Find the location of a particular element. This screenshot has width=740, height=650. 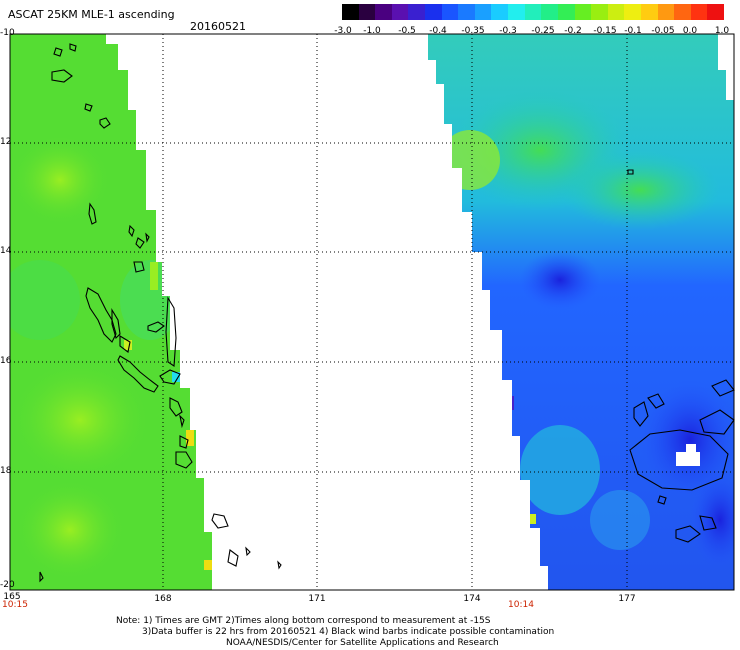

cb-label: -0.1 is located at coordinates (633, 31).